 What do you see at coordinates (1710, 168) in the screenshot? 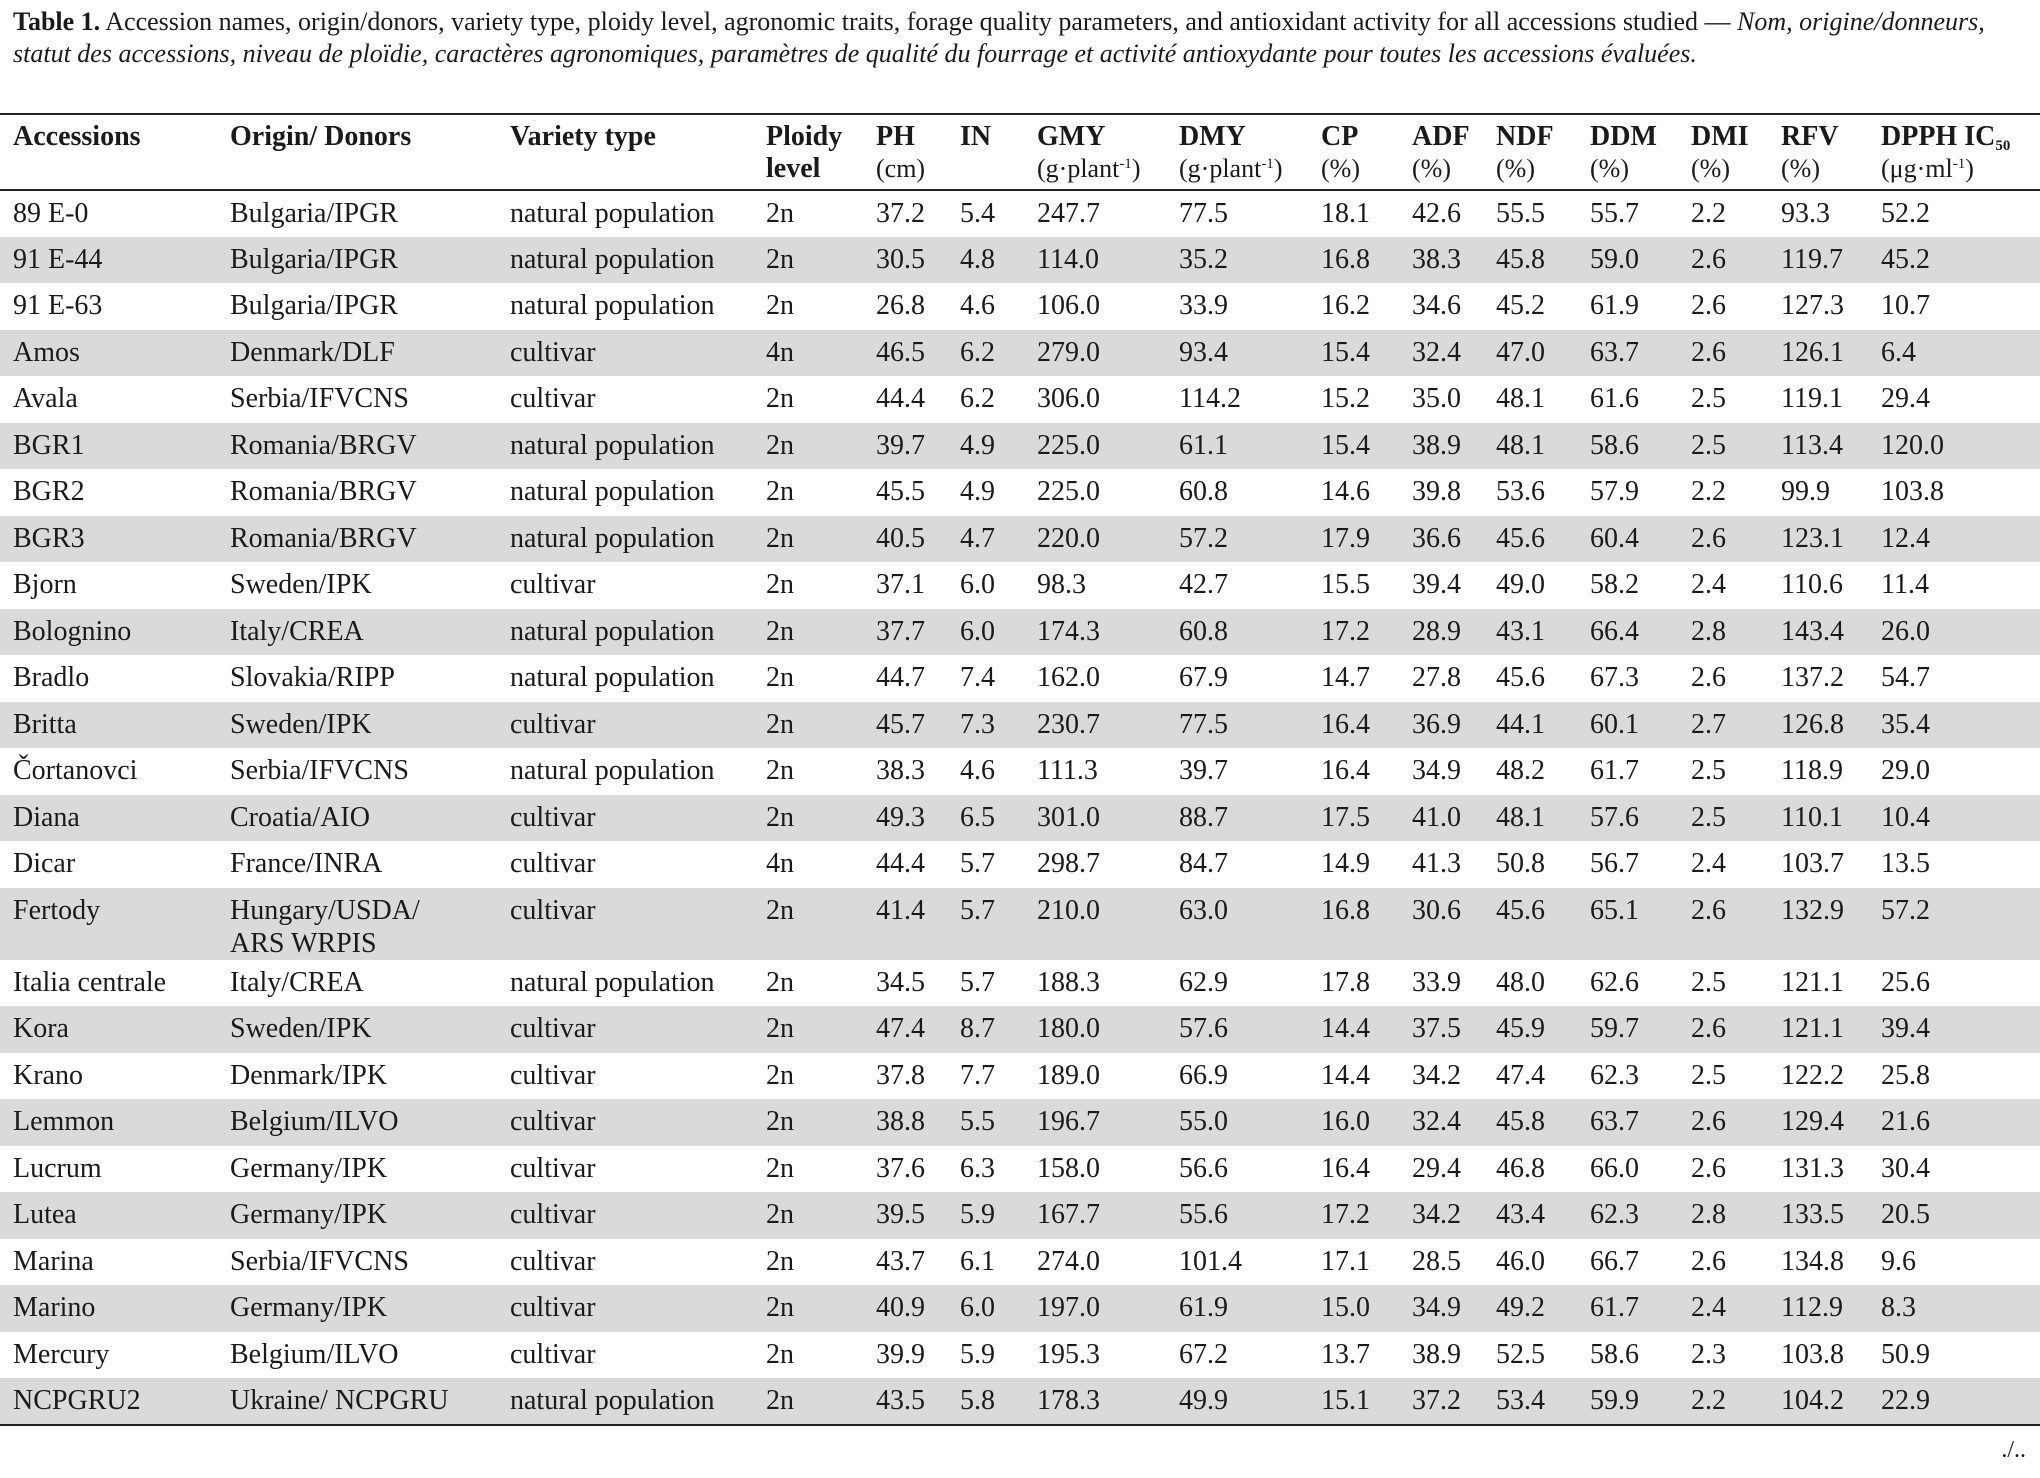
I see `unit-base: (%)` at bounding box center [1710, 168].